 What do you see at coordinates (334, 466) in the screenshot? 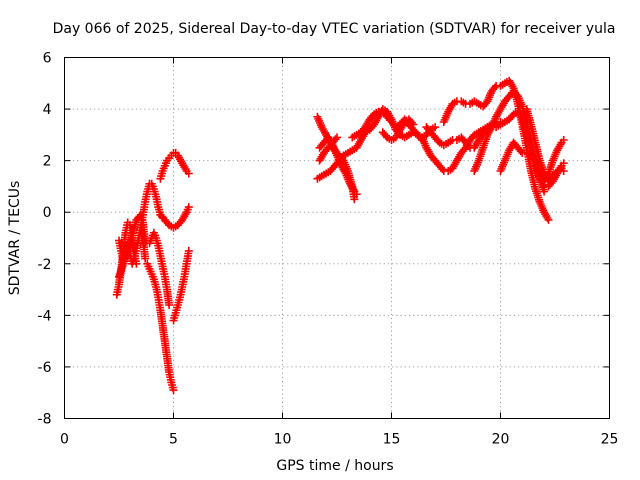
I see `x-axis-label: GPS time / hours` at bounding box center [334, 466].